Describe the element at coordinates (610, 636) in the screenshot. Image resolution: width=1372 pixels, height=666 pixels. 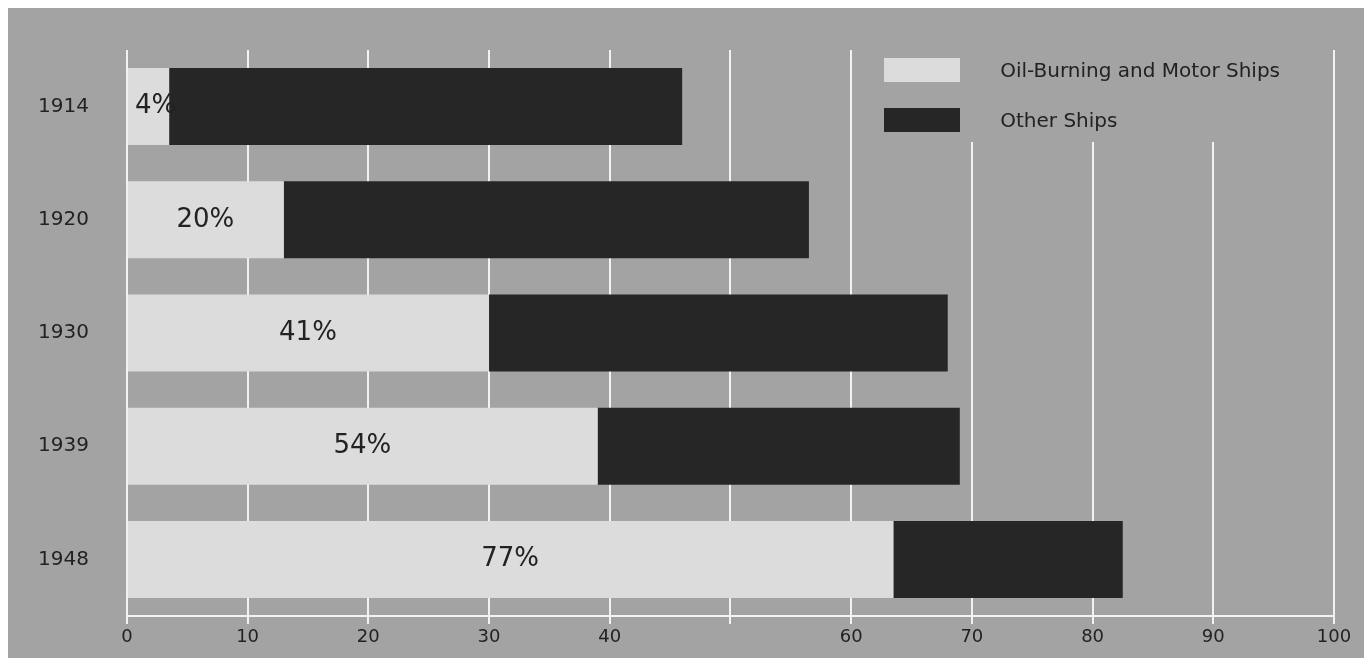
I see `x-tick-label: 40` at that location.